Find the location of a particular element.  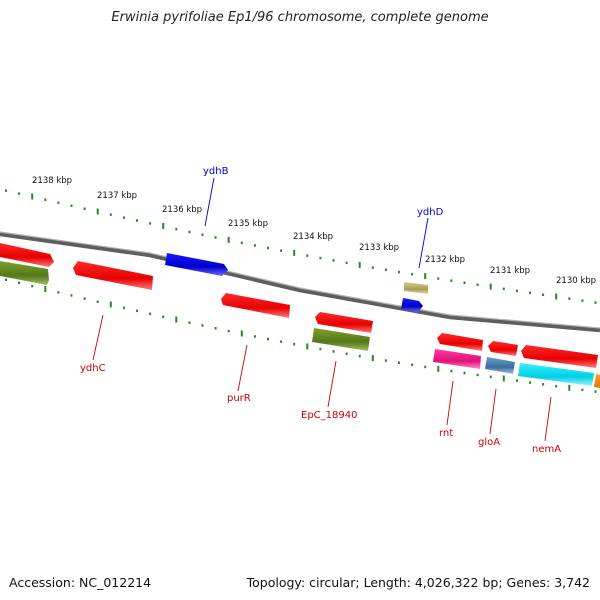

gene-arrow-nemA is located at coordinates (556, 374).